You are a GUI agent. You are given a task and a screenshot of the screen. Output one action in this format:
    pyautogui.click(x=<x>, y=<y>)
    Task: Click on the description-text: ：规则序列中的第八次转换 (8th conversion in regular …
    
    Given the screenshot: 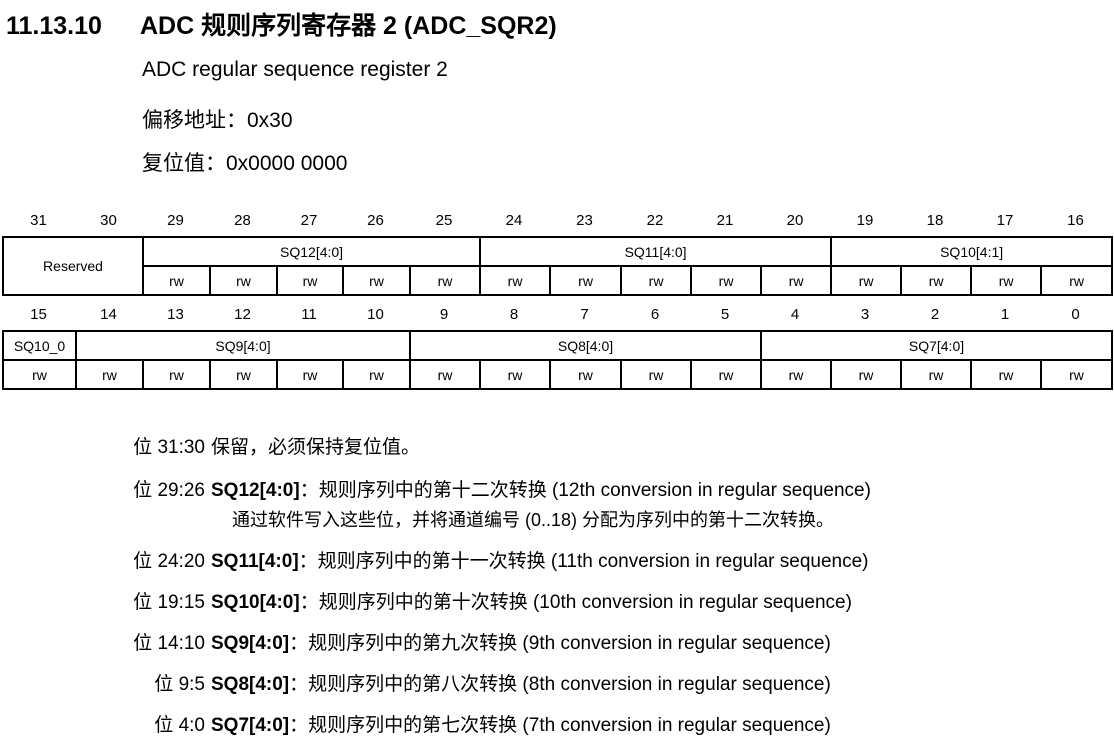 What is the action you would take?
    pyautogui.click(x=560, y=684)
    